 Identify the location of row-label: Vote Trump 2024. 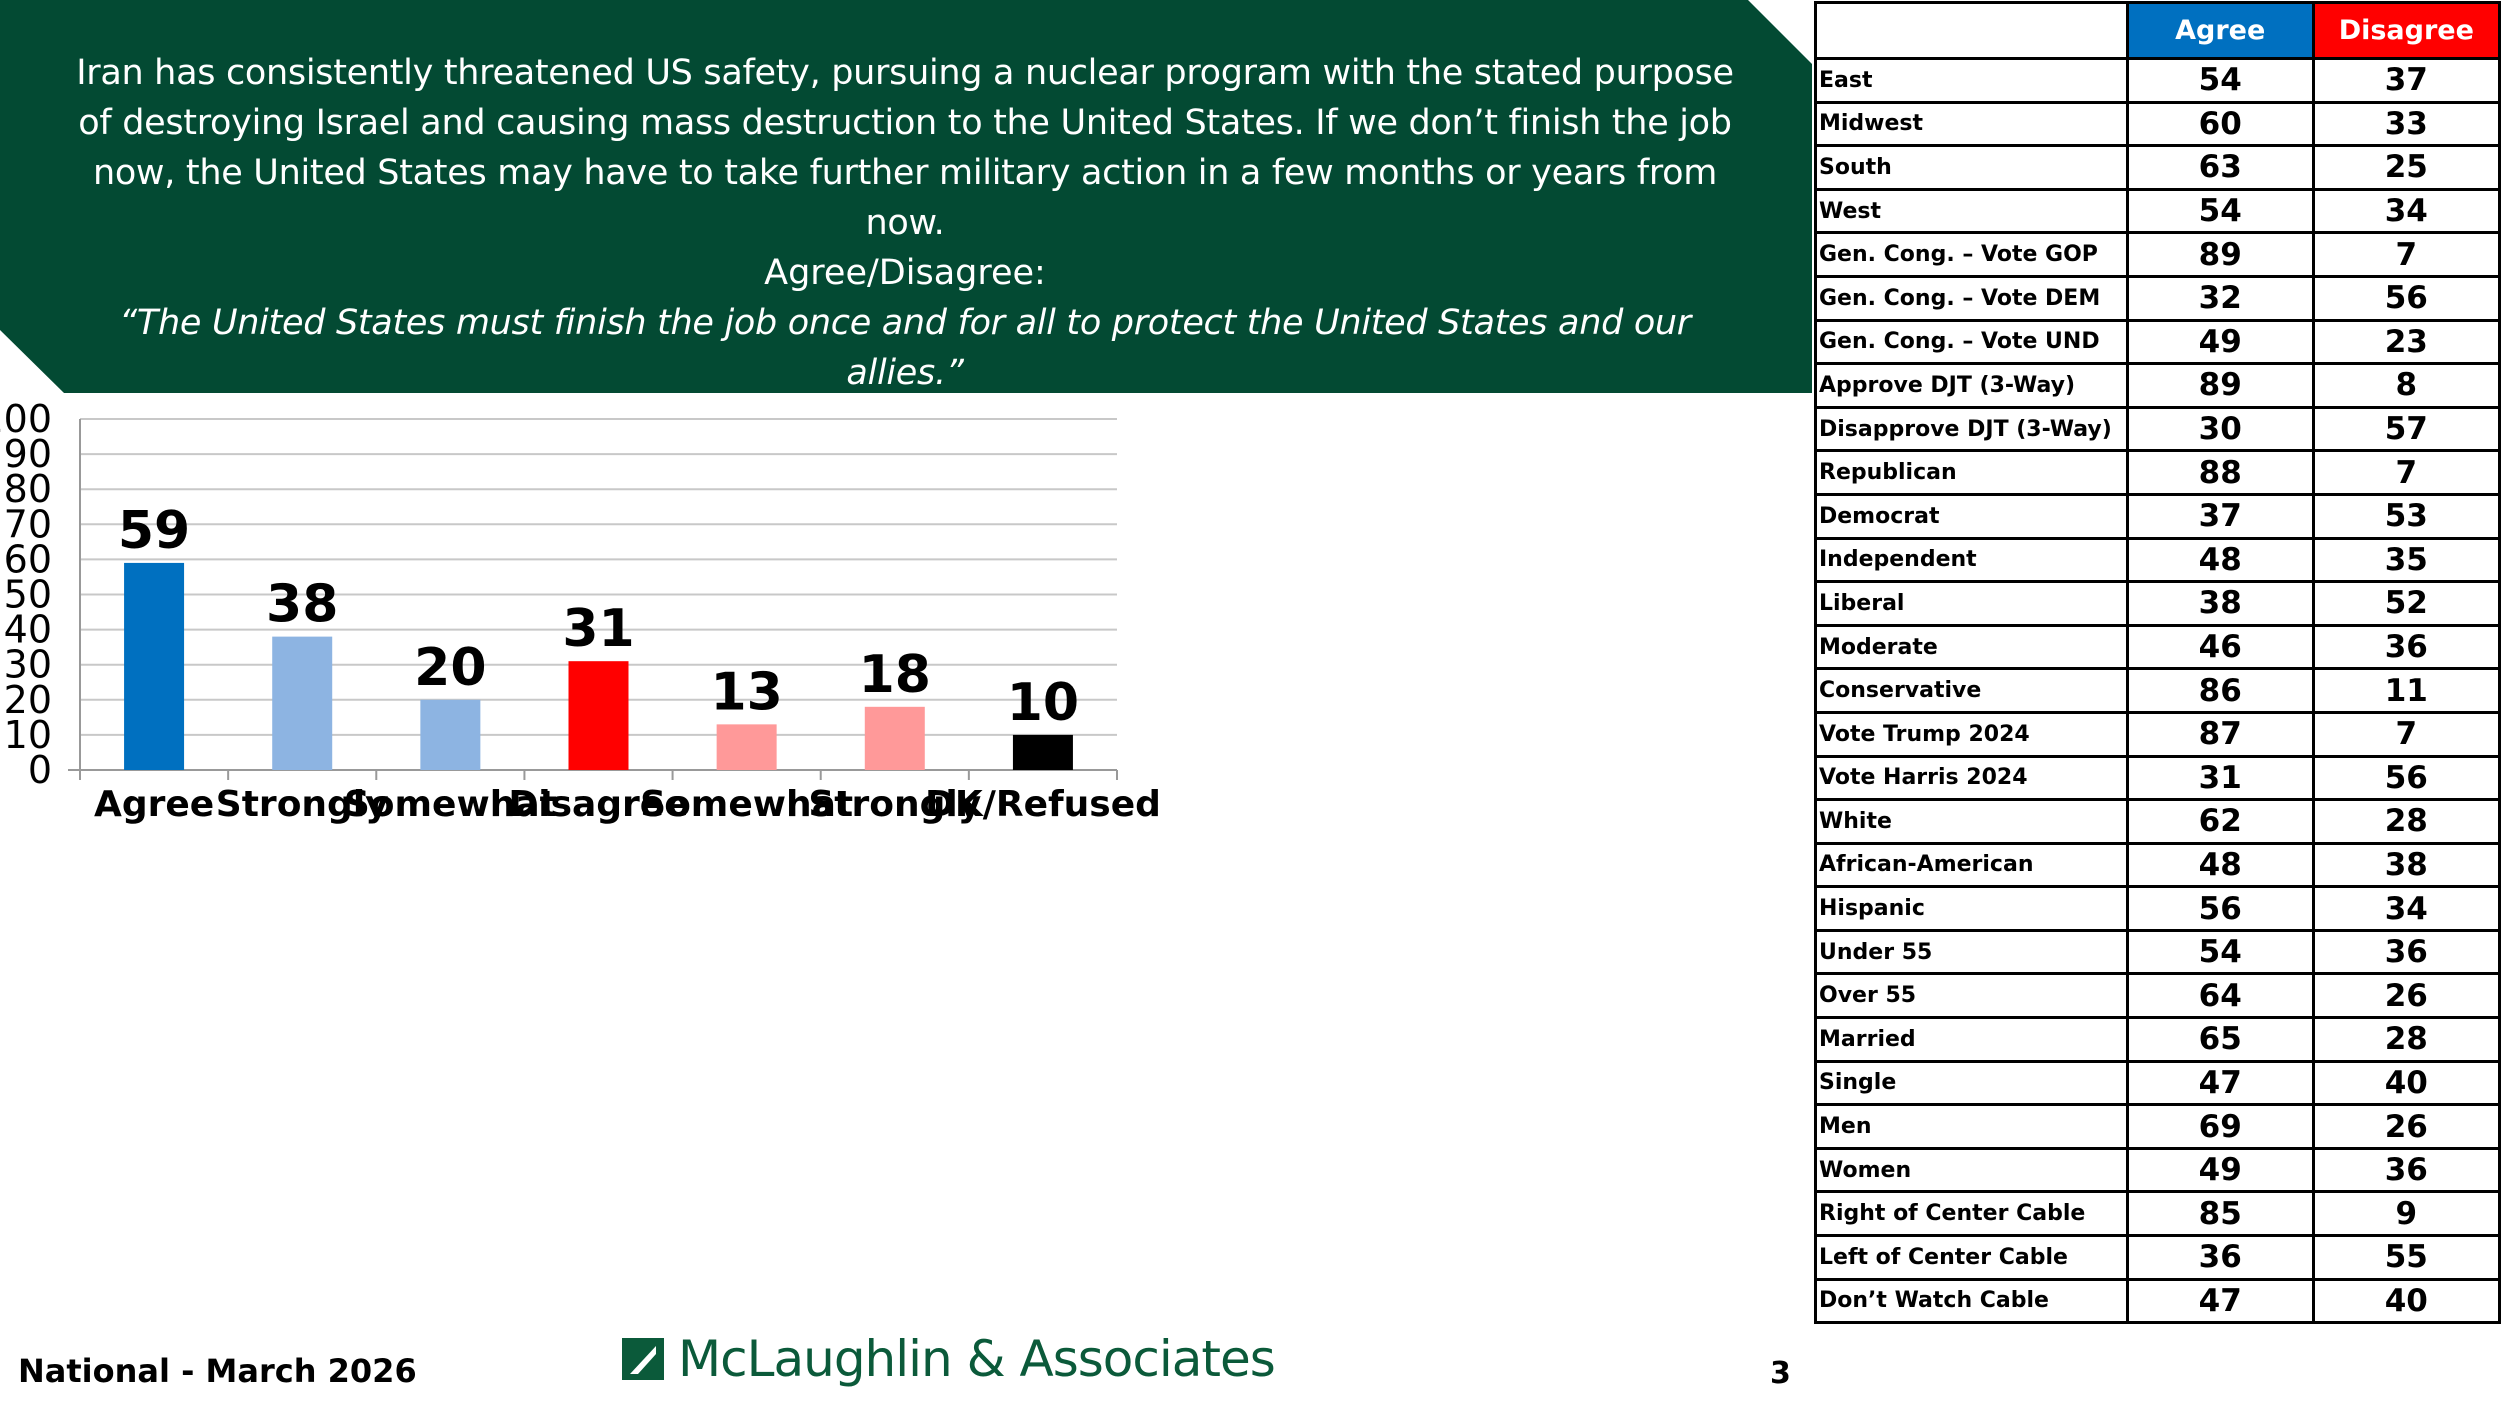
(1971, 734).